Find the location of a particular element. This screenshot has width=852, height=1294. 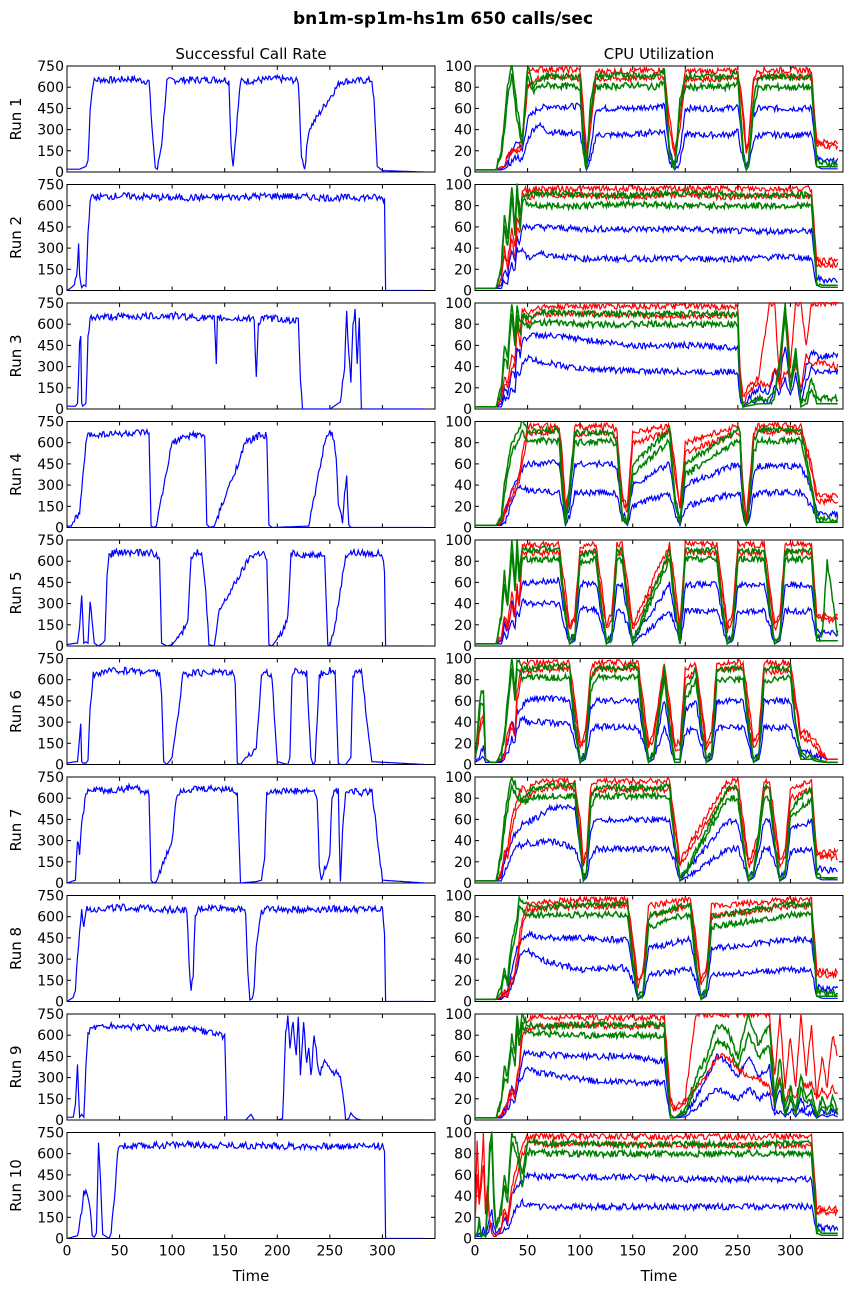

run-row: Run 8 0 150 300 450 600 750 0 20 40 60 80 100 is located at coordinates (425, 950).